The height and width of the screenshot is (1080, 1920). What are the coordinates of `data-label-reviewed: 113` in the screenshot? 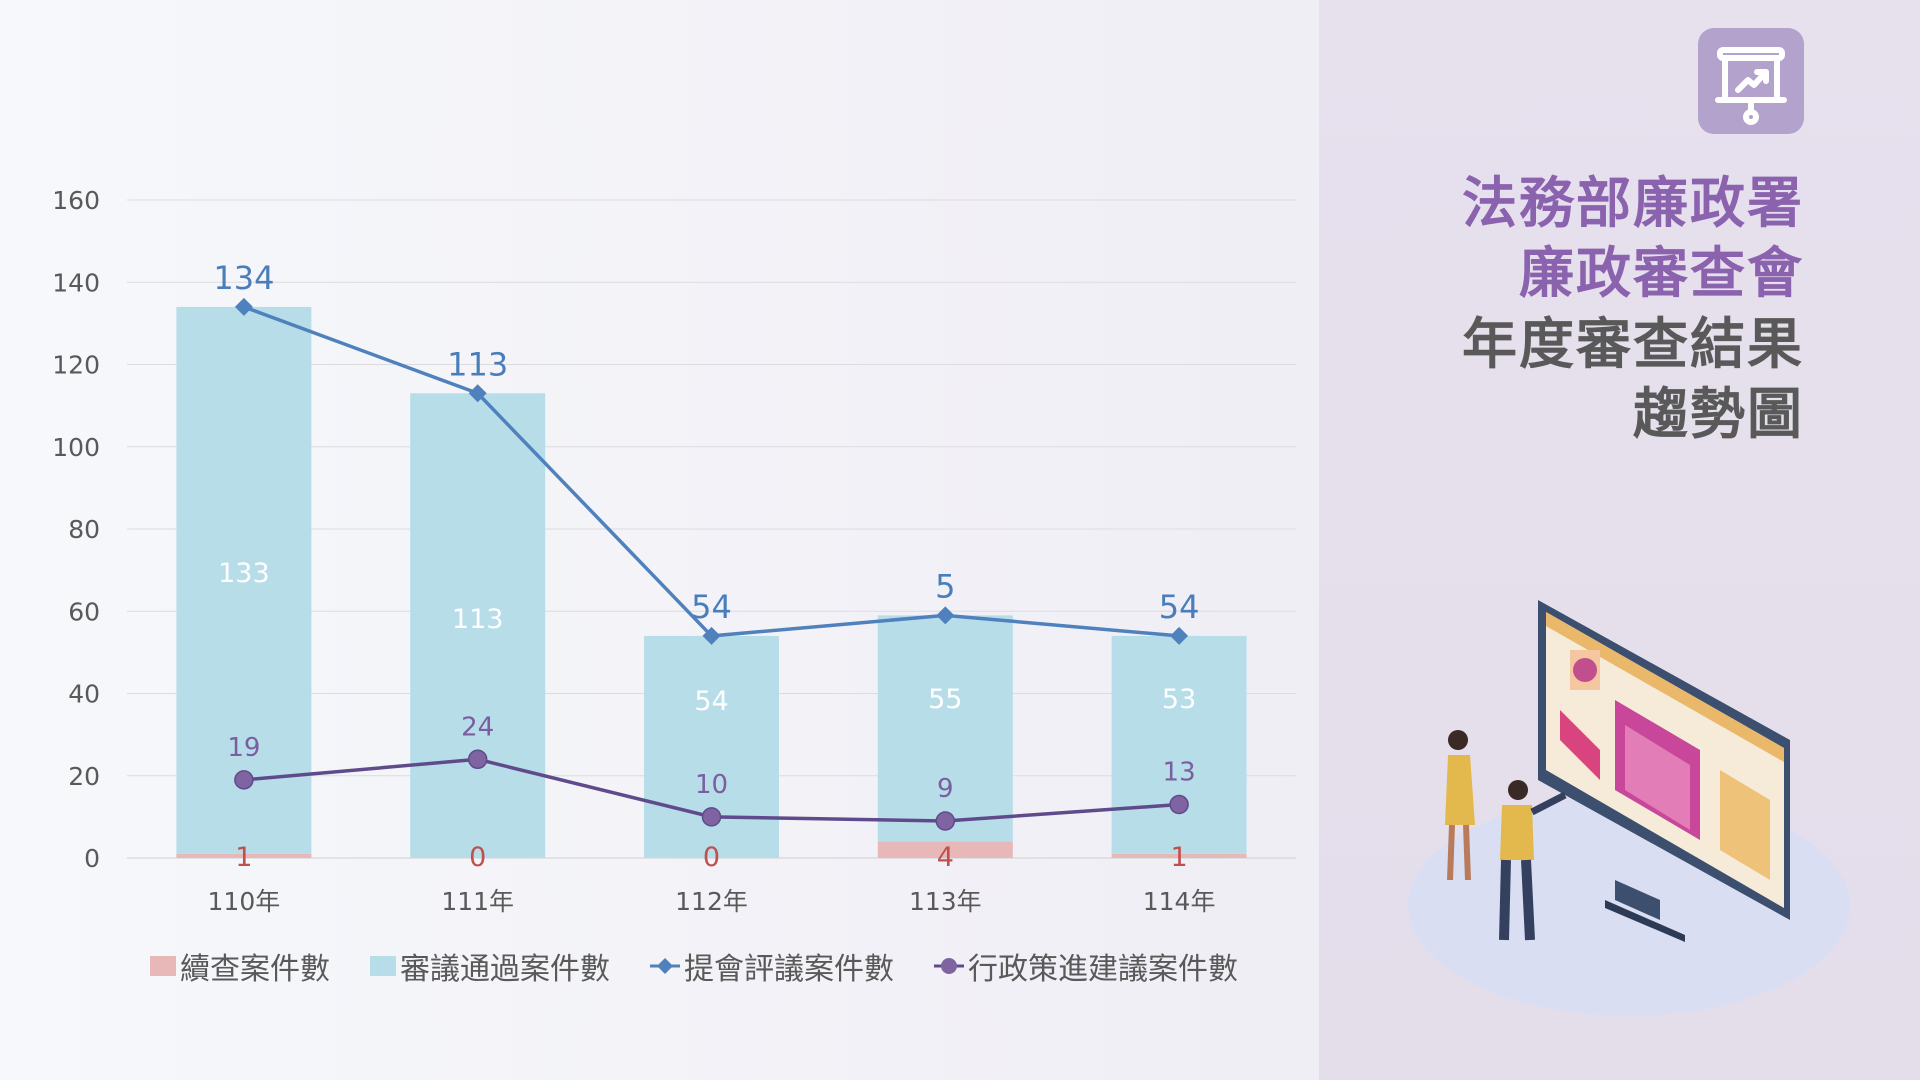 It's located at (477, 364).